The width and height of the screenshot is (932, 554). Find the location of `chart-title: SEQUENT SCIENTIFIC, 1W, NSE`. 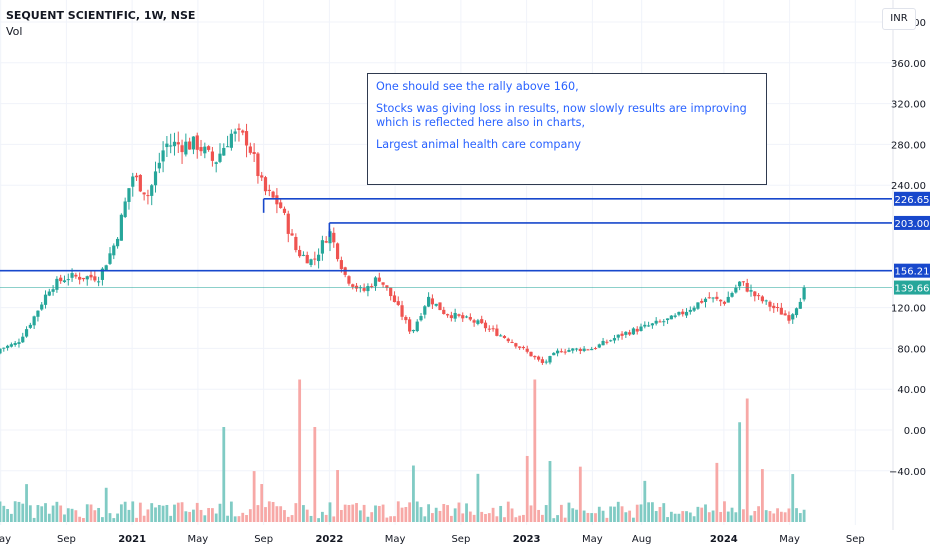

chart-title: SEQUENT SCIENTIFIC, 1W, NSE is located at coordinates (101, 15).